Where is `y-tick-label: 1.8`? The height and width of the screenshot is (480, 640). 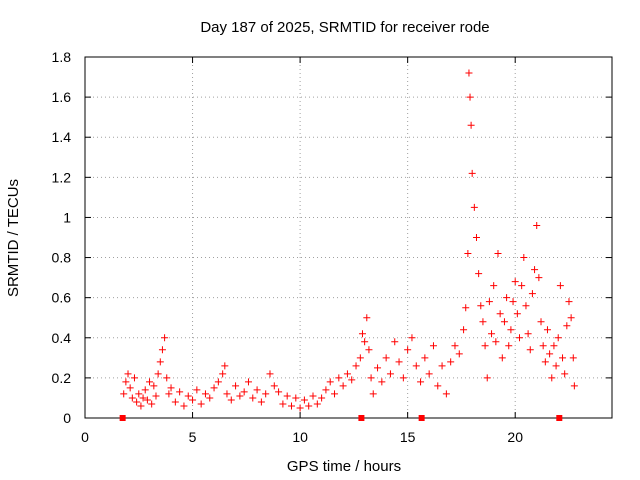
y-tick-label: 1.8 is located at coordinates (62, 57).